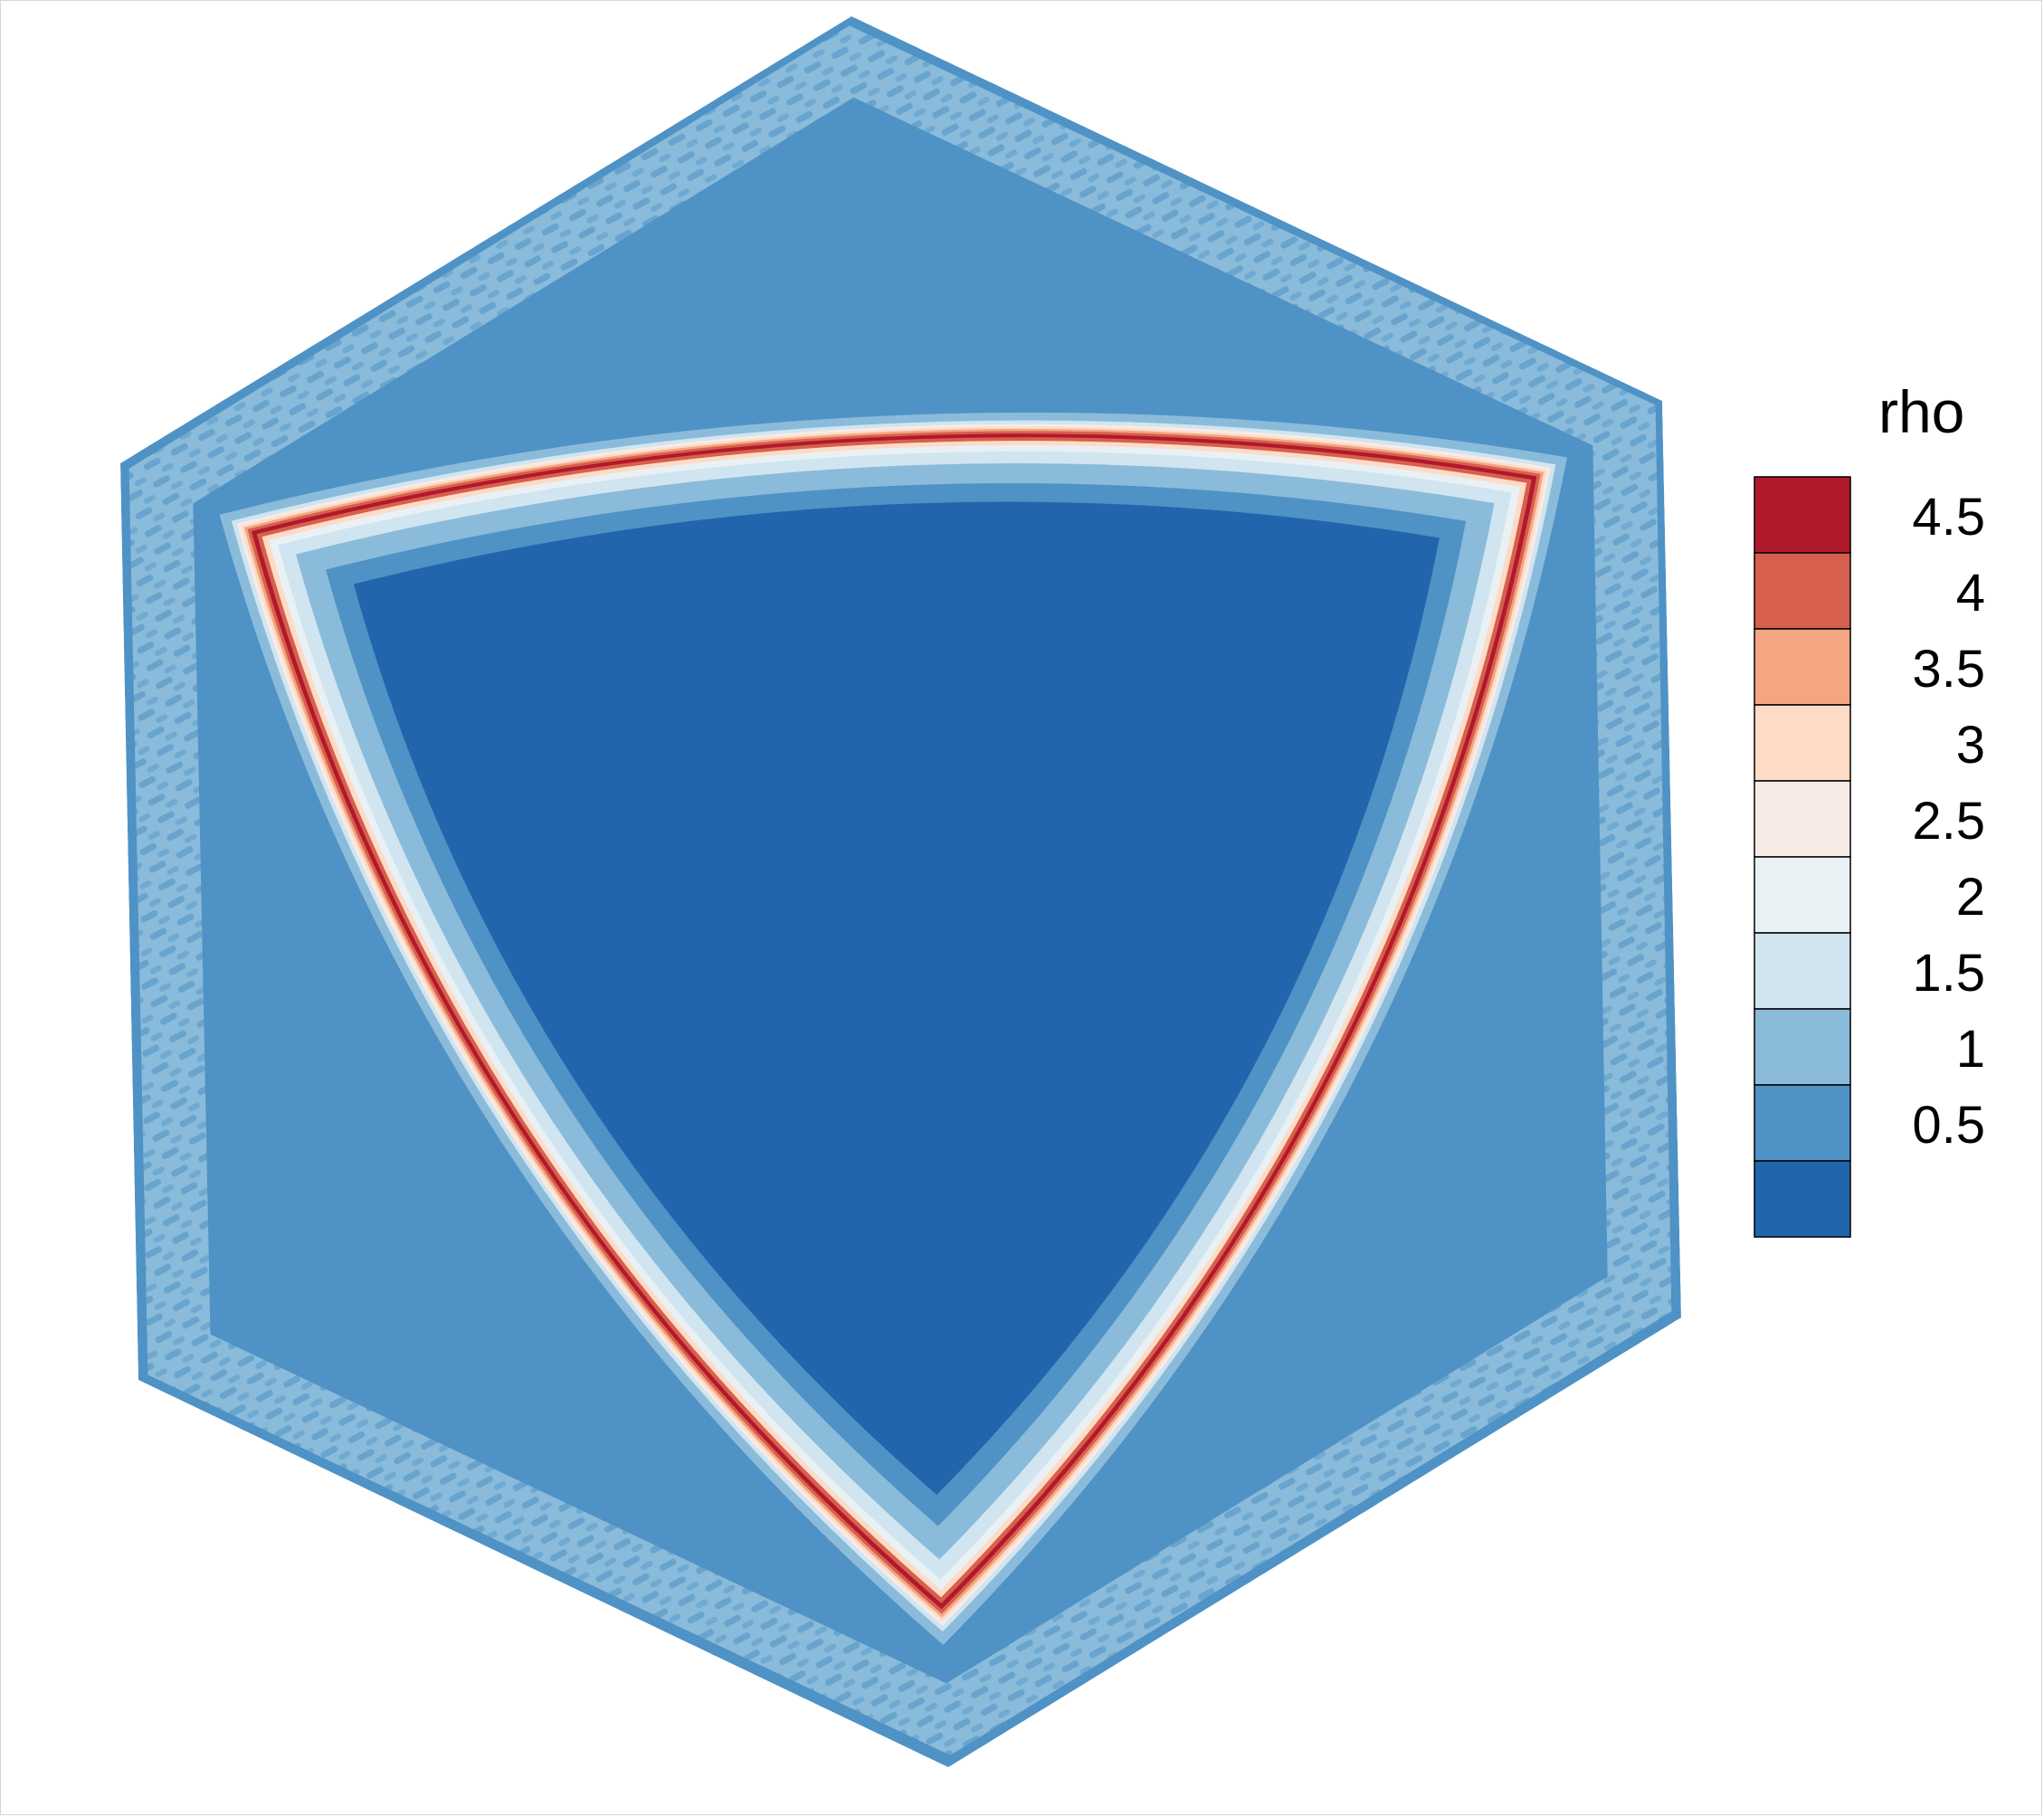 This screenshot has width=2044, height=1817. I want to click on legend-swatch-4-4.5, so click(1802, 591).